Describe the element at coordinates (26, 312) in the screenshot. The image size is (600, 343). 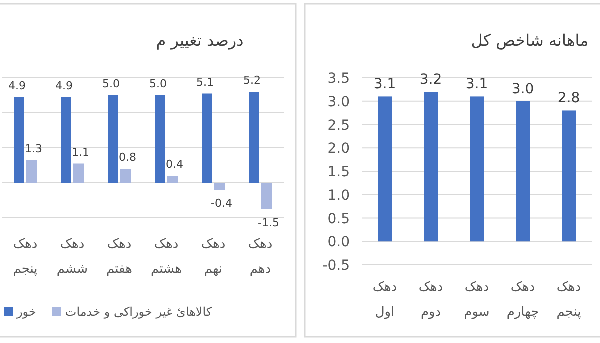
I see `legend-label: خور` at that location.